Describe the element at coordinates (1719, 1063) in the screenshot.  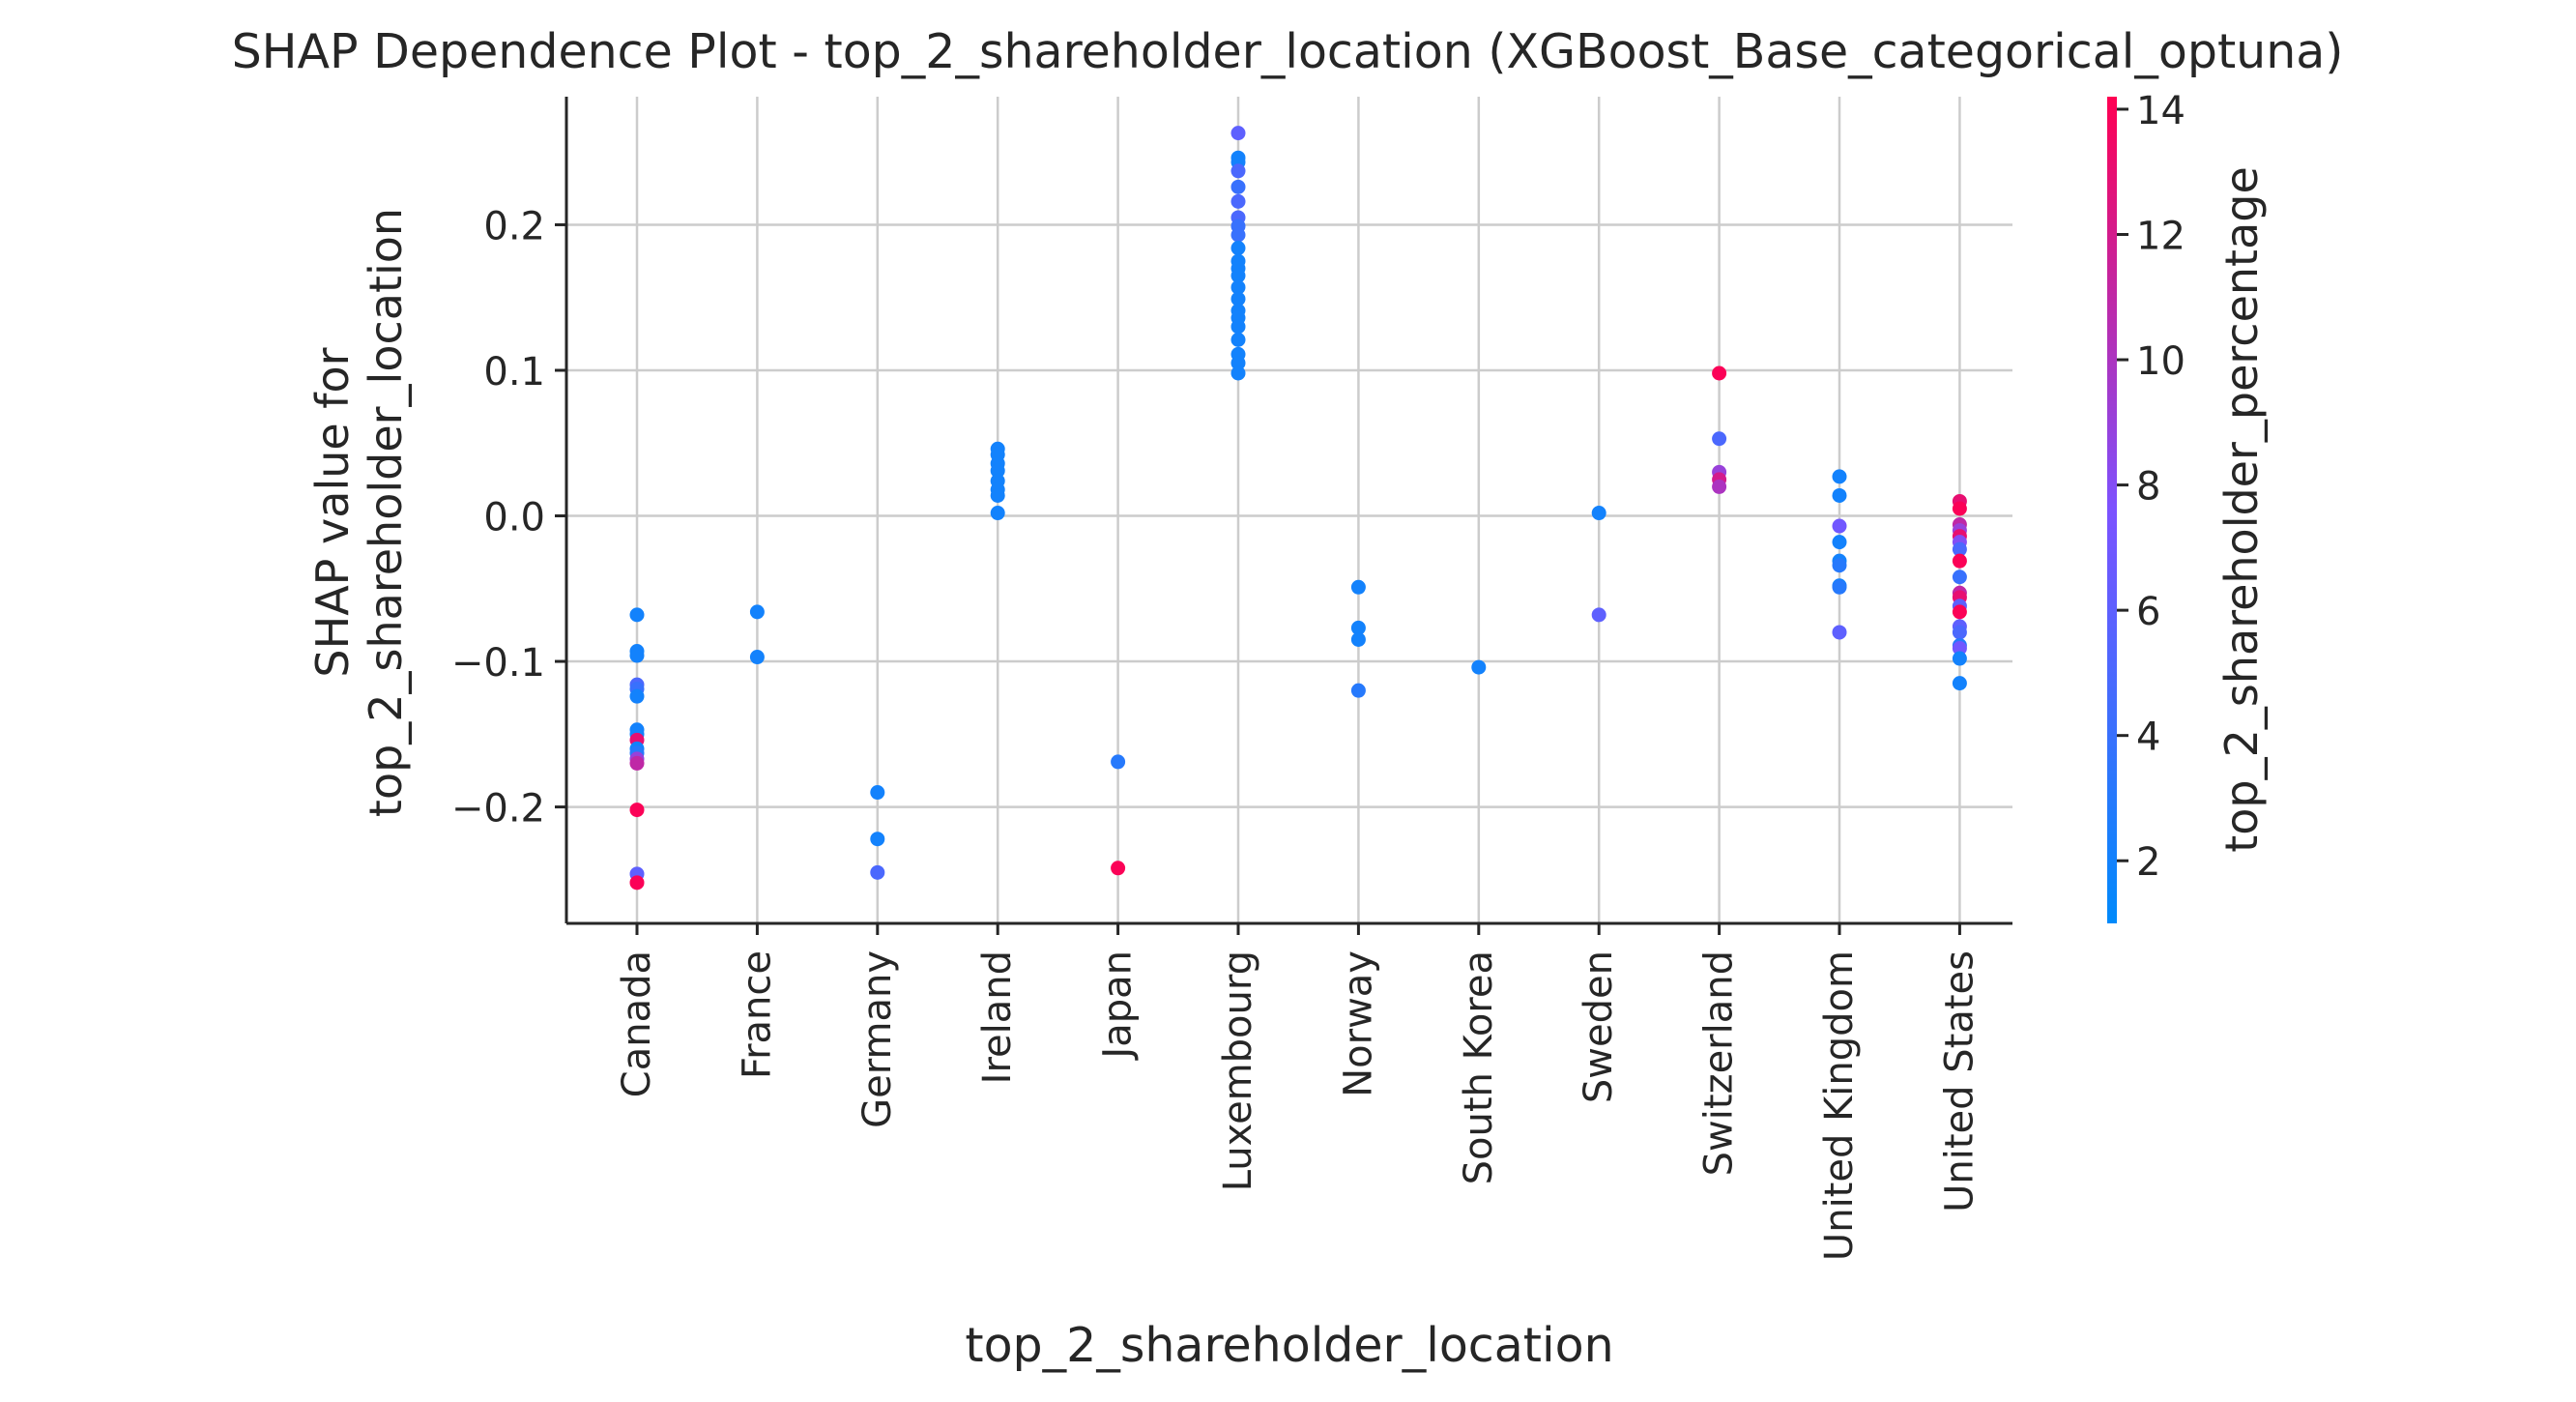
I see `x-tick-label: Switzerland` at that location.